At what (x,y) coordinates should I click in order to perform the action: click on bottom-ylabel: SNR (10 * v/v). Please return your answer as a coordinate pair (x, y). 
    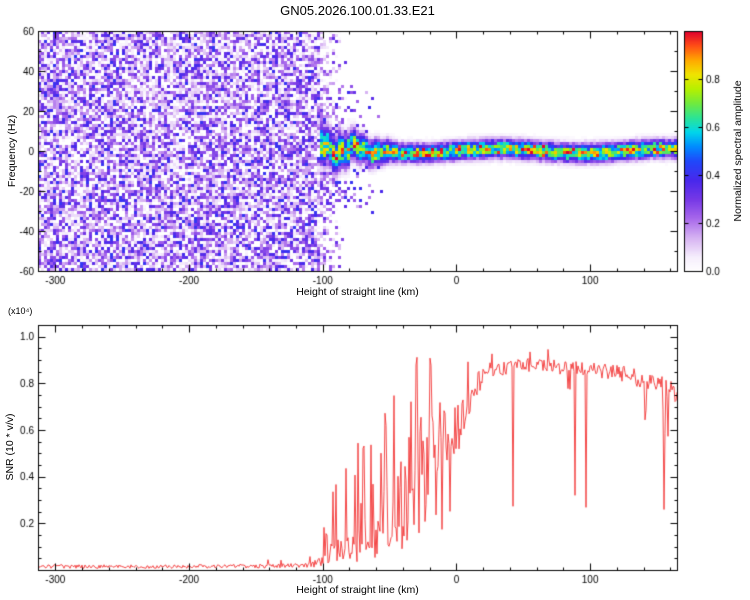
    Looking at the image, I should click on (10, 447).